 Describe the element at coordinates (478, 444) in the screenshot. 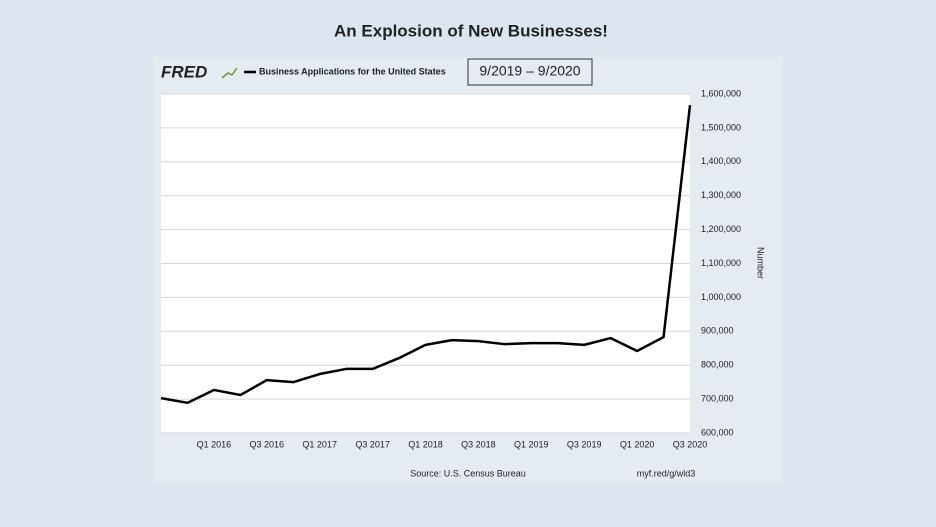

I see `x-tick-label: Q3 2018` at that location.